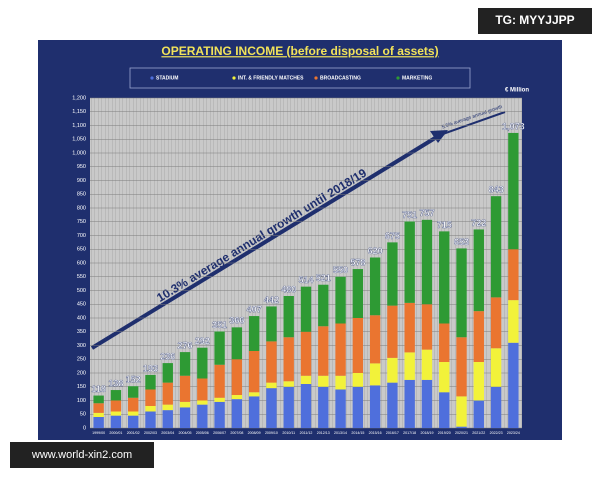  Describe the element at coordinates (426, 213) in the screenshot. I see `total-label: 757` at that location.